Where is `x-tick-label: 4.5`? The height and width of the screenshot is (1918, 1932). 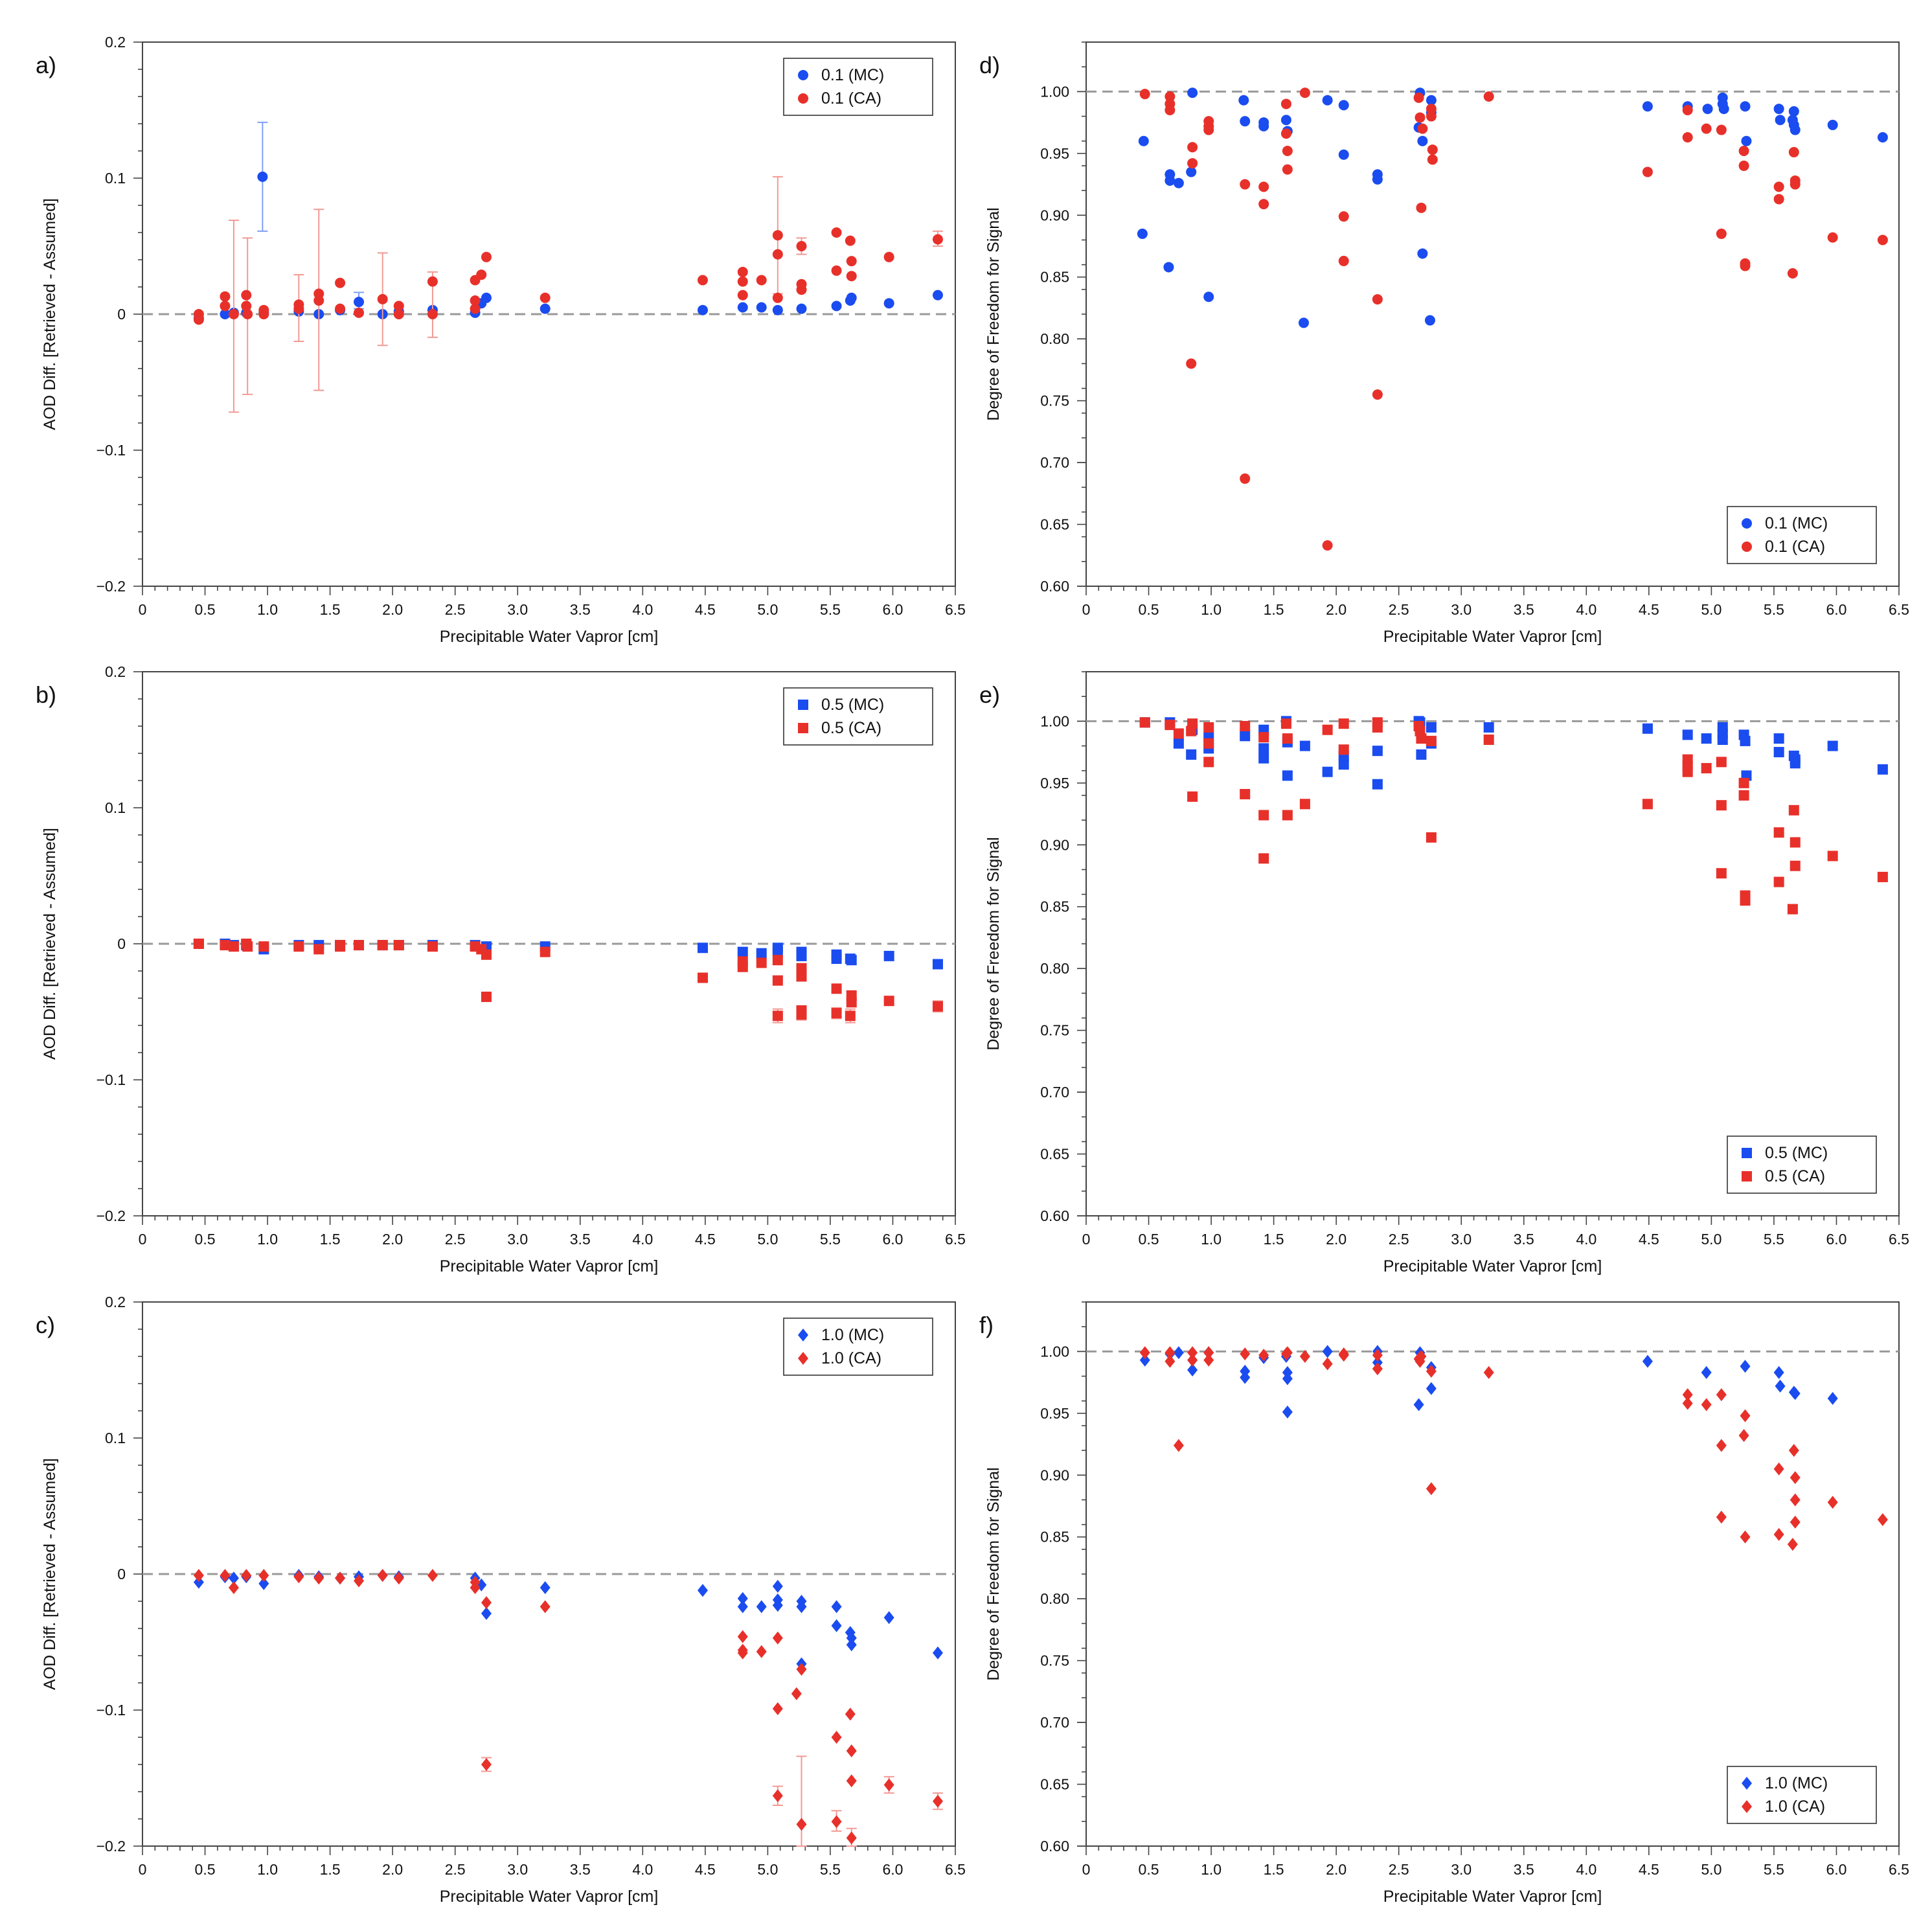
x-tick-label: 4.5 is located at coordinates (705, 1870).